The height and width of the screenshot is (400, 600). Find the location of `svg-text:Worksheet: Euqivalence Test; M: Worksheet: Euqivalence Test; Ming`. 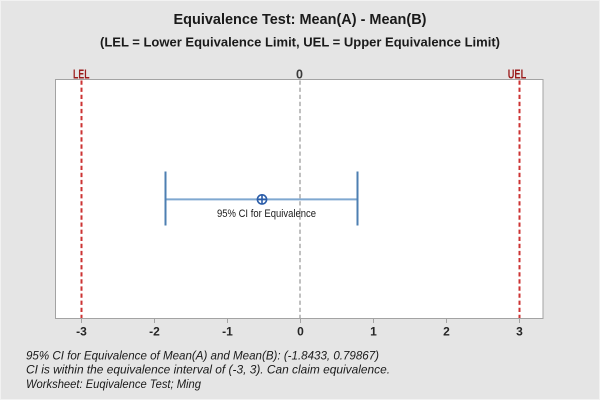

svg-text:Worksheet: Euqivalence Test; M: Worksheet: Euqivalence Test; Ming is located at coordinates (113, 384).